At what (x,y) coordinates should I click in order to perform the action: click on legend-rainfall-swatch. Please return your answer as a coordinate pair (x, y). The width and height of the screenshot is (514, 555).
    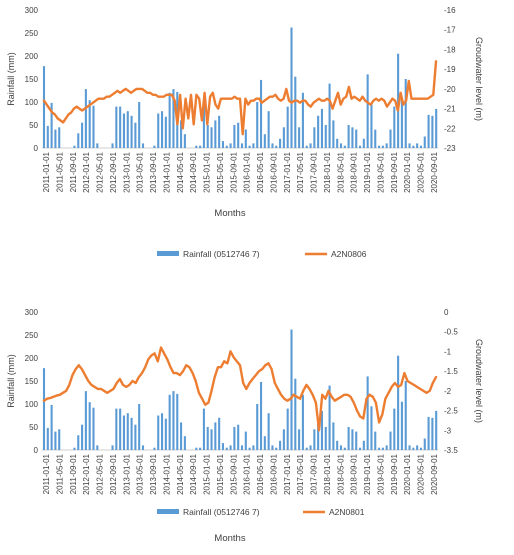
    Looking at the image, I should click on (168, 253).